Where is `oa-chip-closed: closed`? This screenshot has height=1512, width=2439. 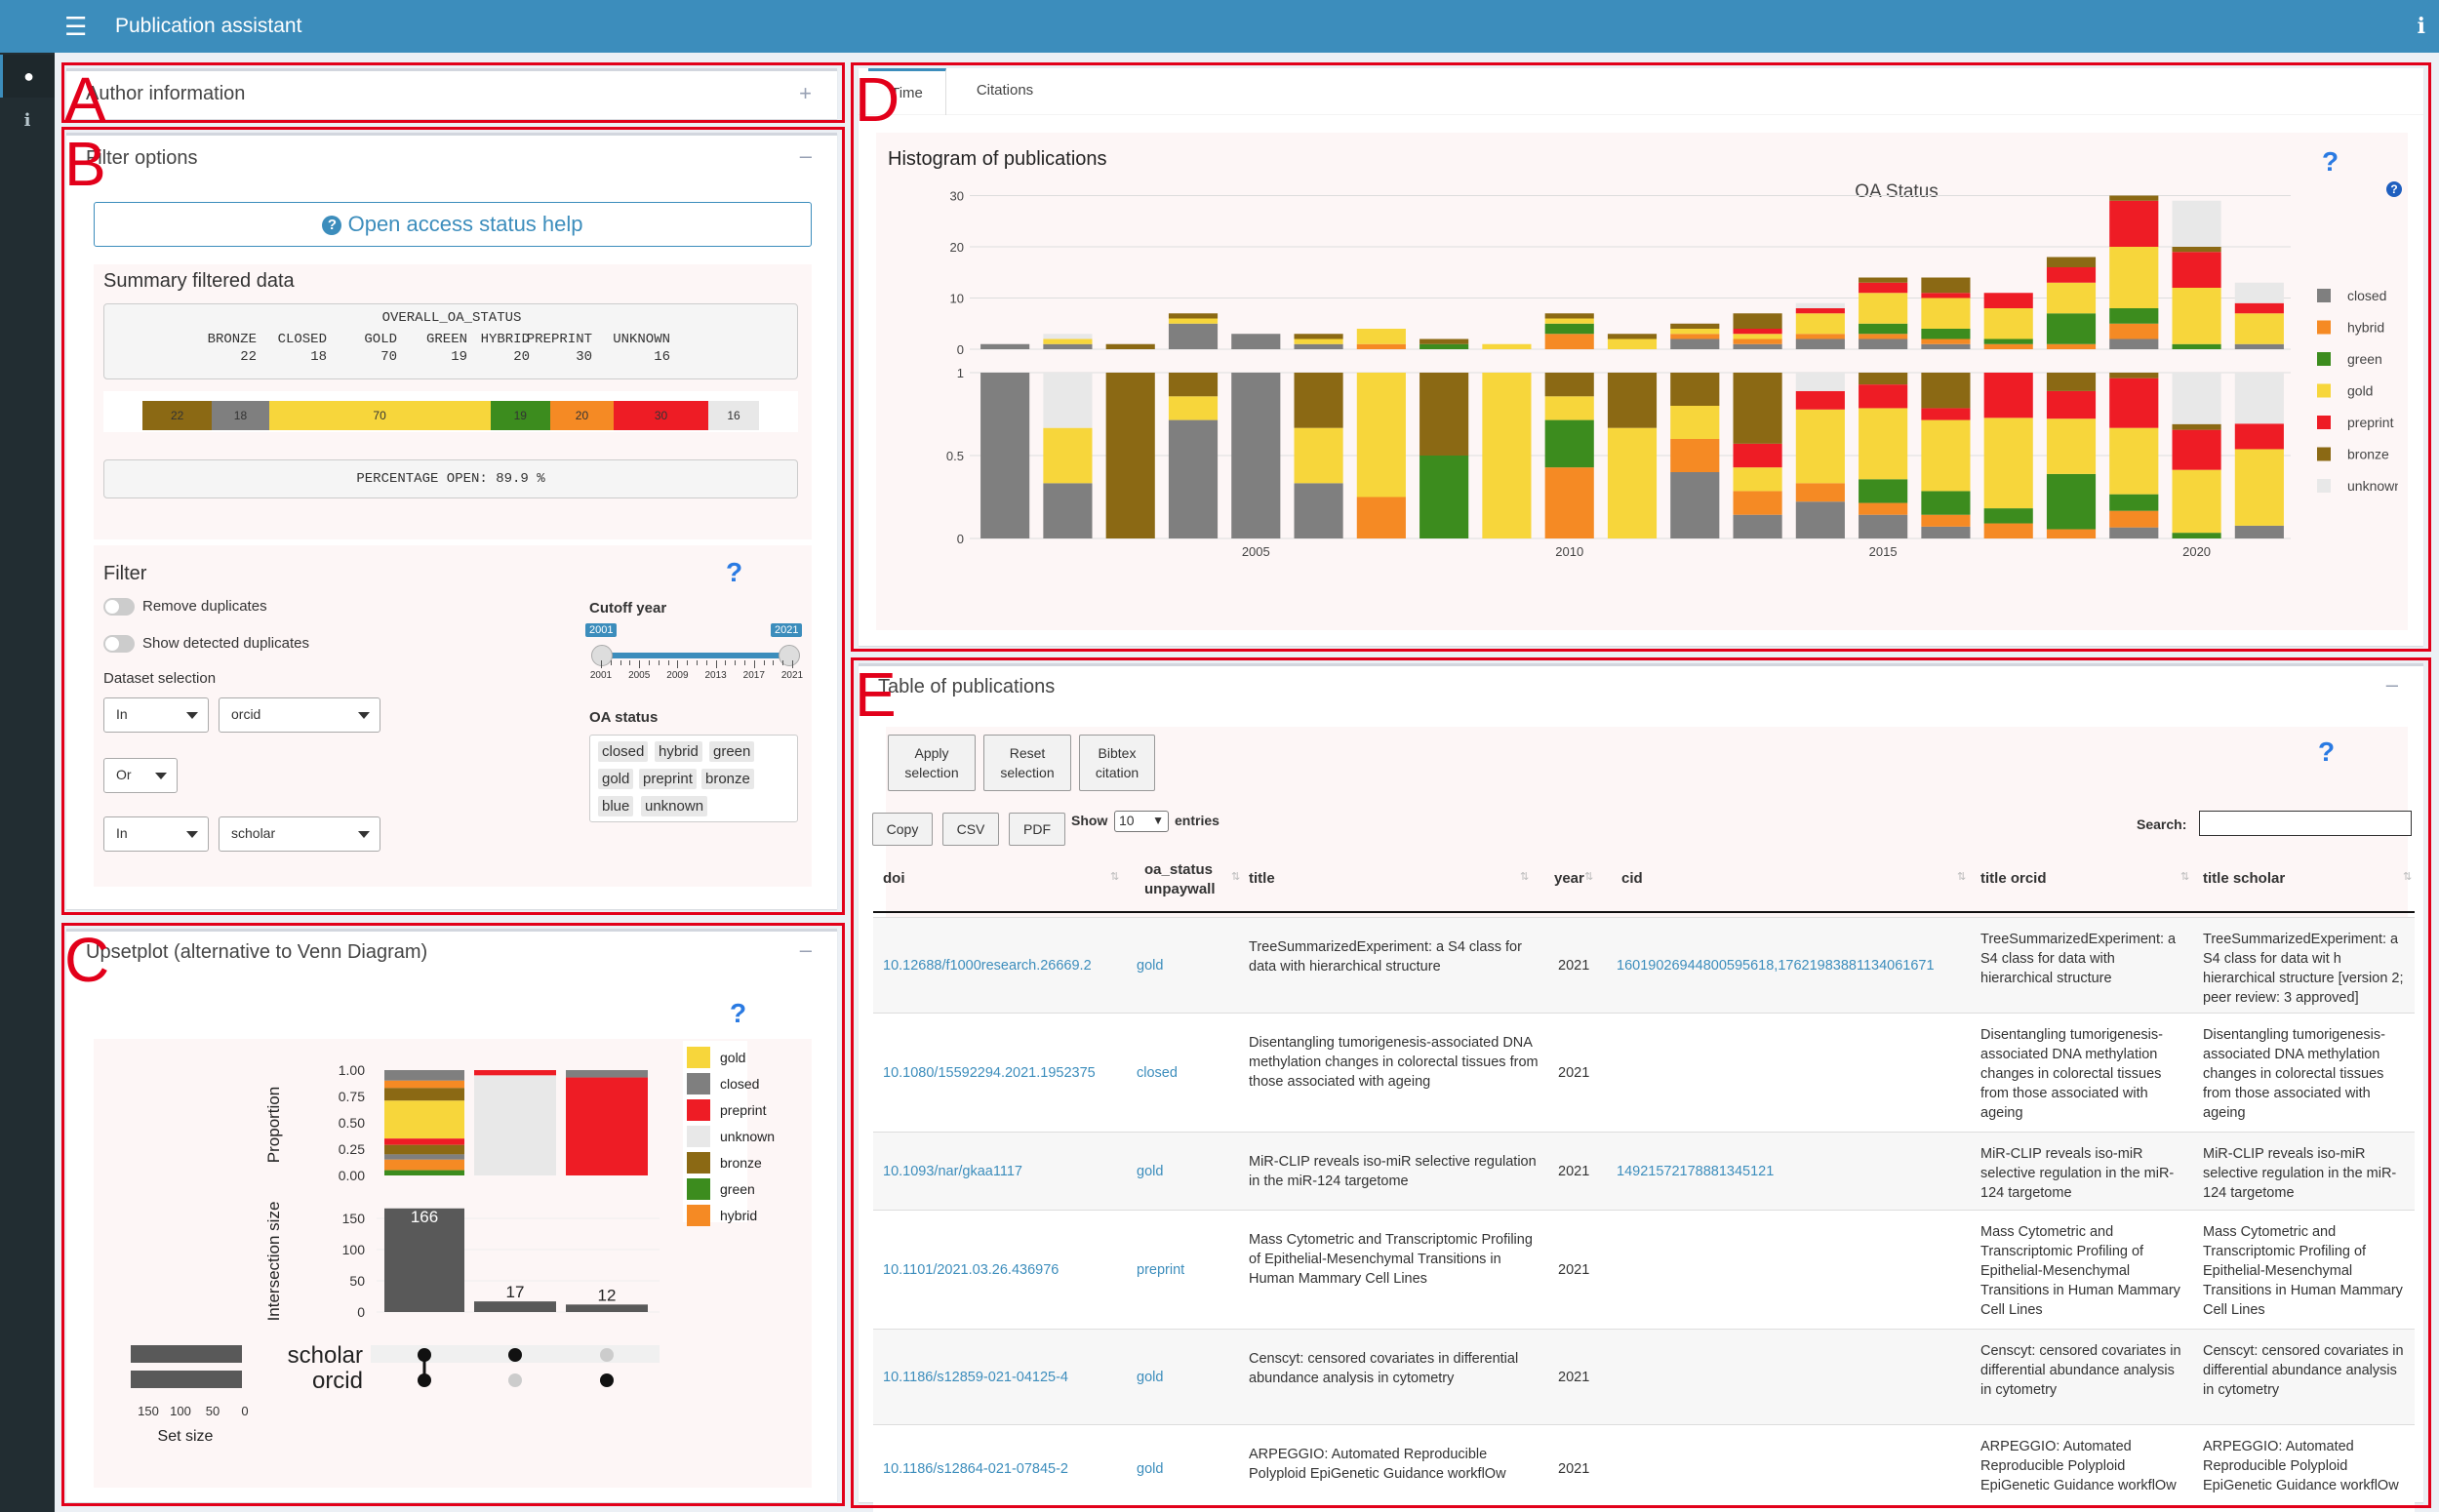
oa-chip-closed: closed is located at coordinates (624, 751).